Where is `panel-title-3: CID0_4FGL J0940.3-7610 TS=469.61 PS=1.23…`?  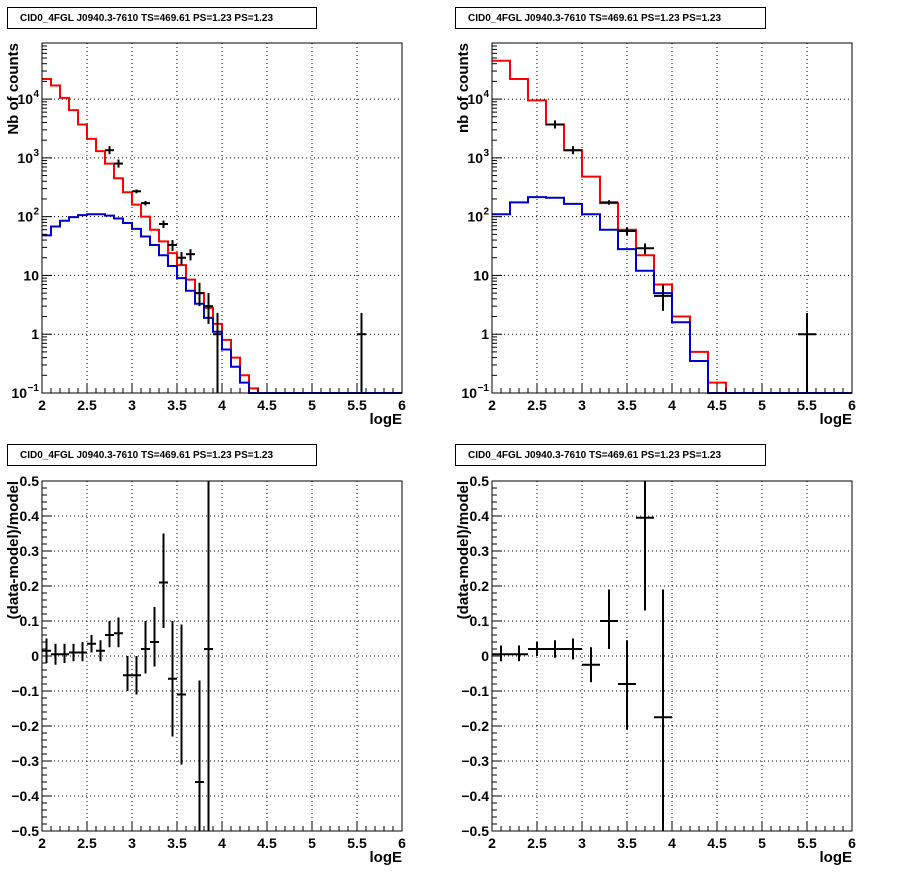 panel-title-3: CID0_4FGL J0940.3-7610 TS=469.61 PS=1.23… is located at coordinates (162, 455).